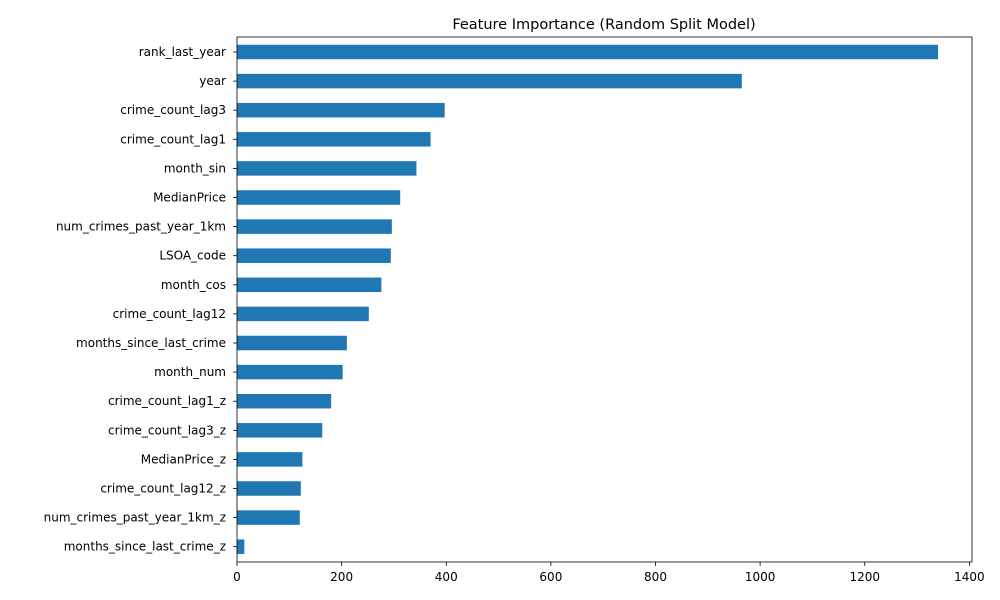  I want to click on bar-crime_count_lag12, so click(303, 314).